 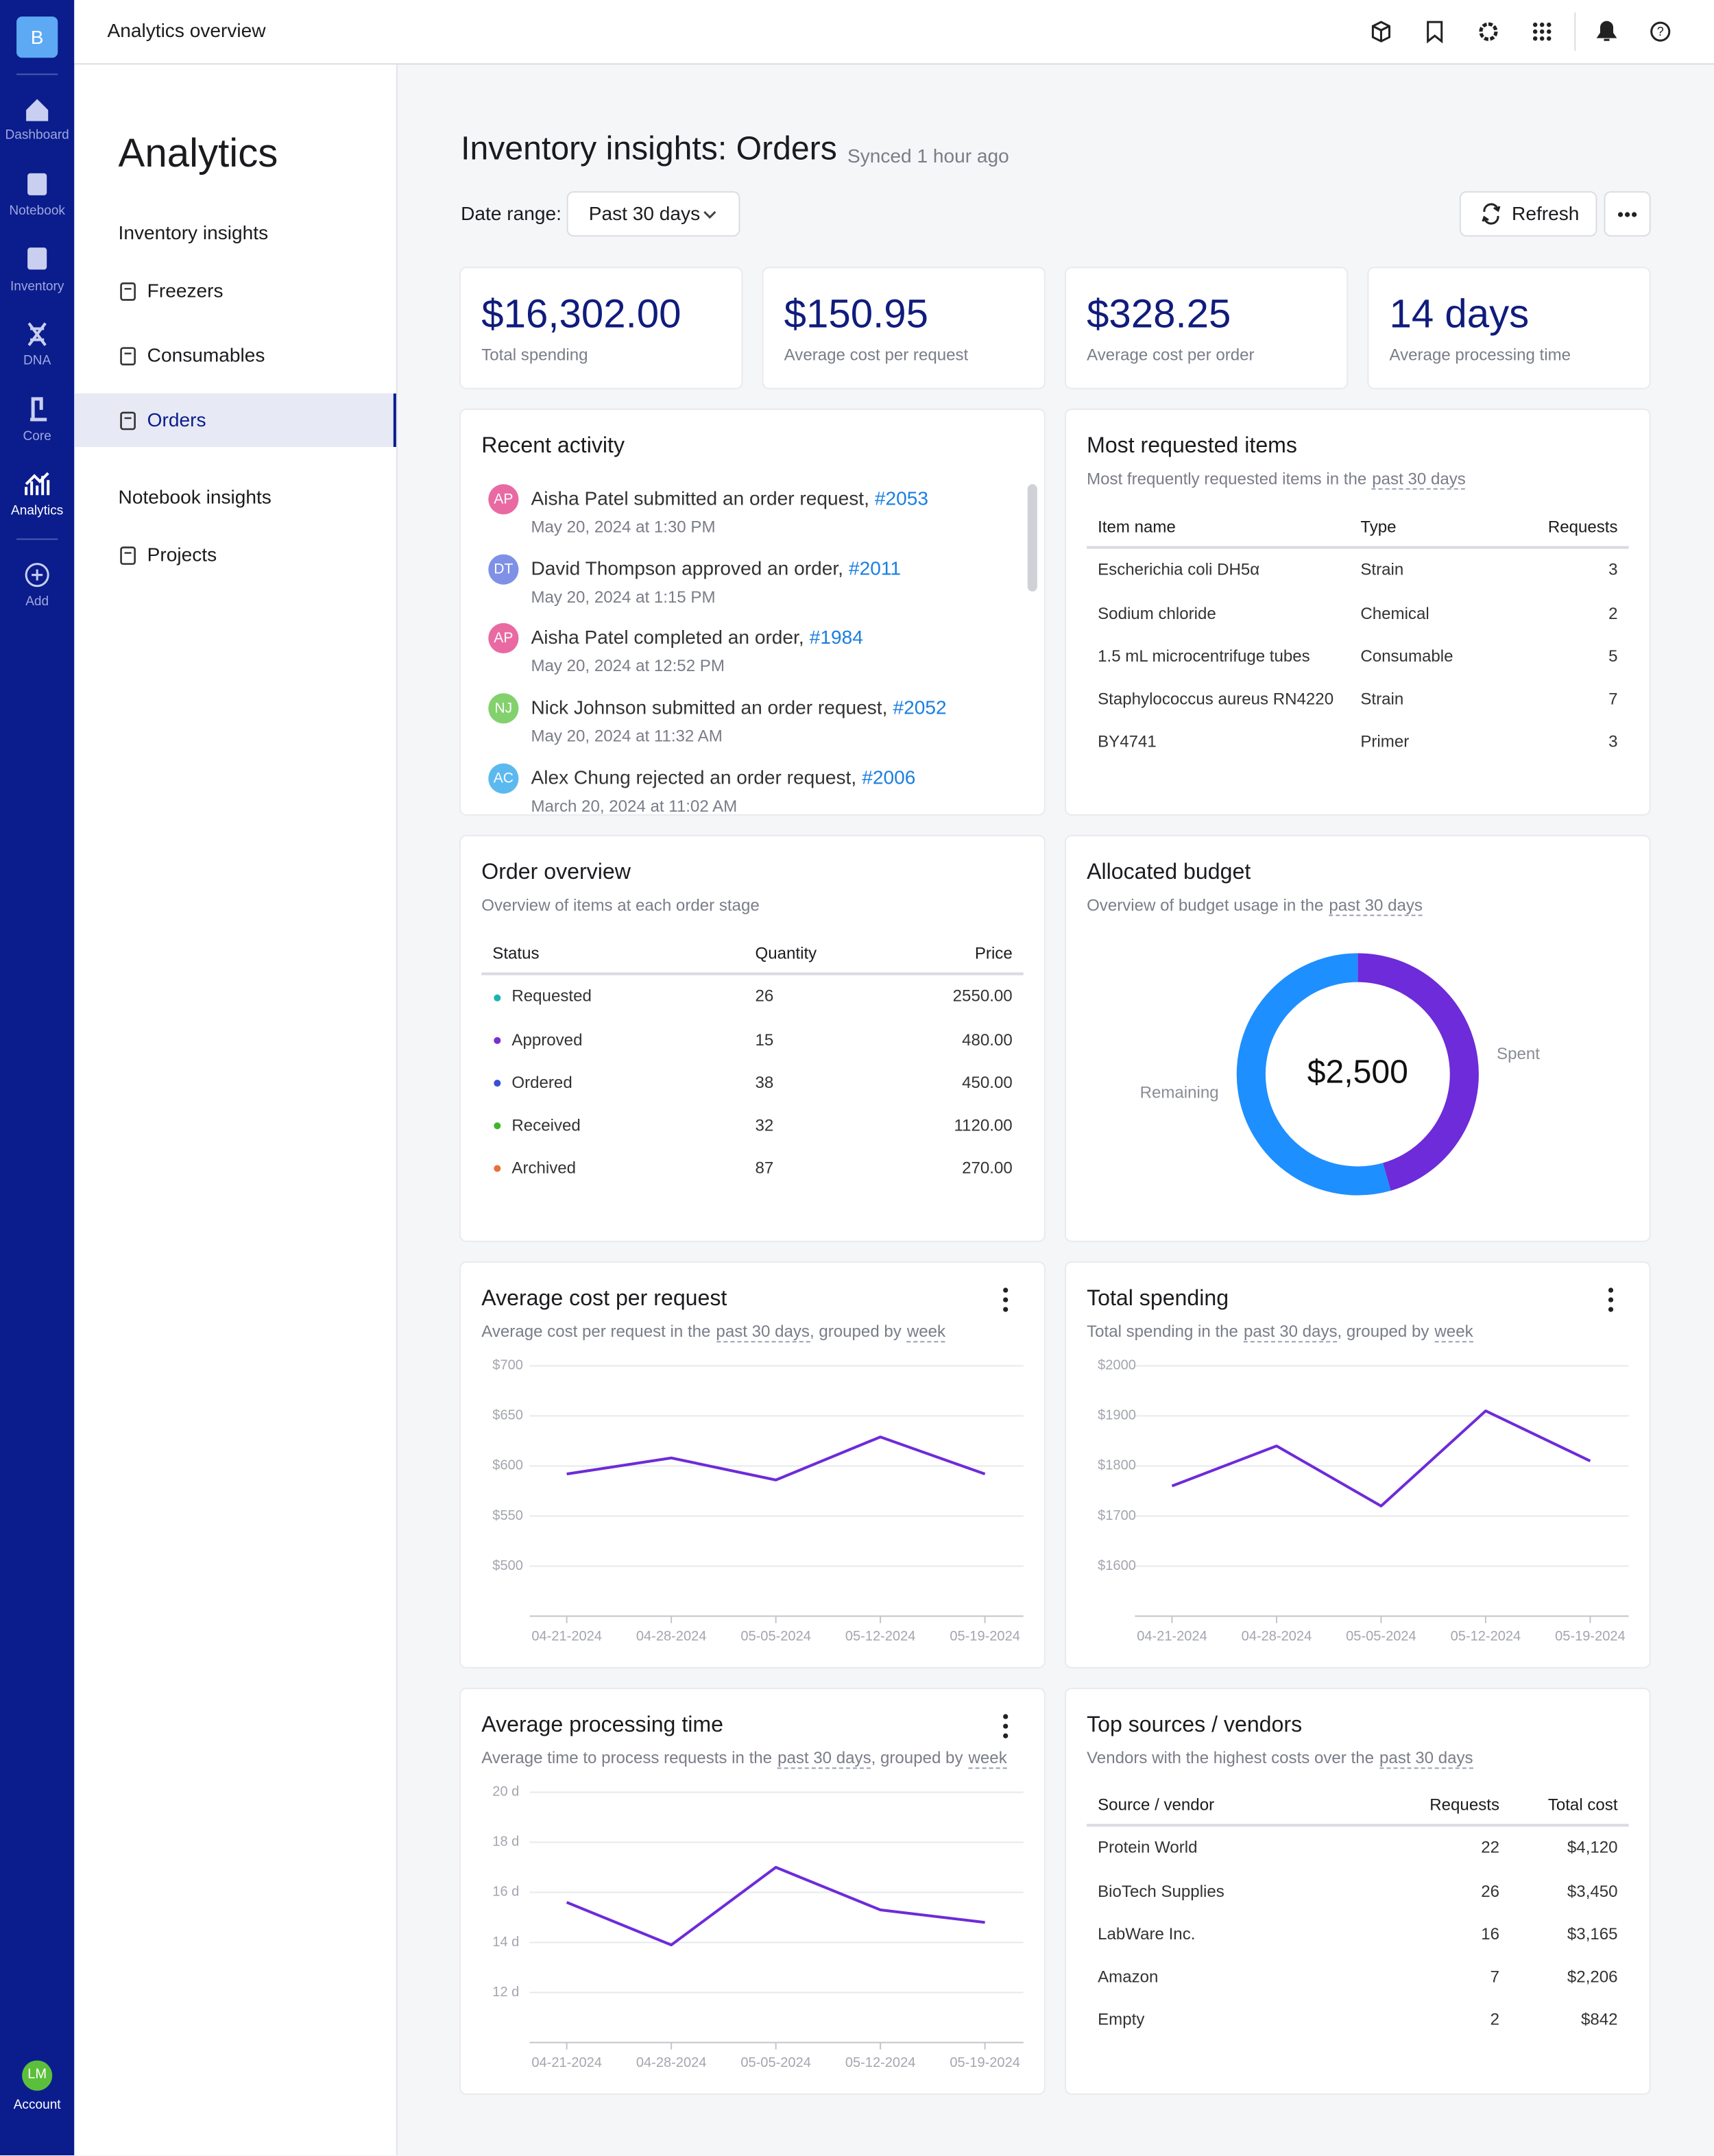 What do you see at coordinates (1613, 741) in the screenshot?
I see `table-cell: 3` at bounding box center [1613, 741].